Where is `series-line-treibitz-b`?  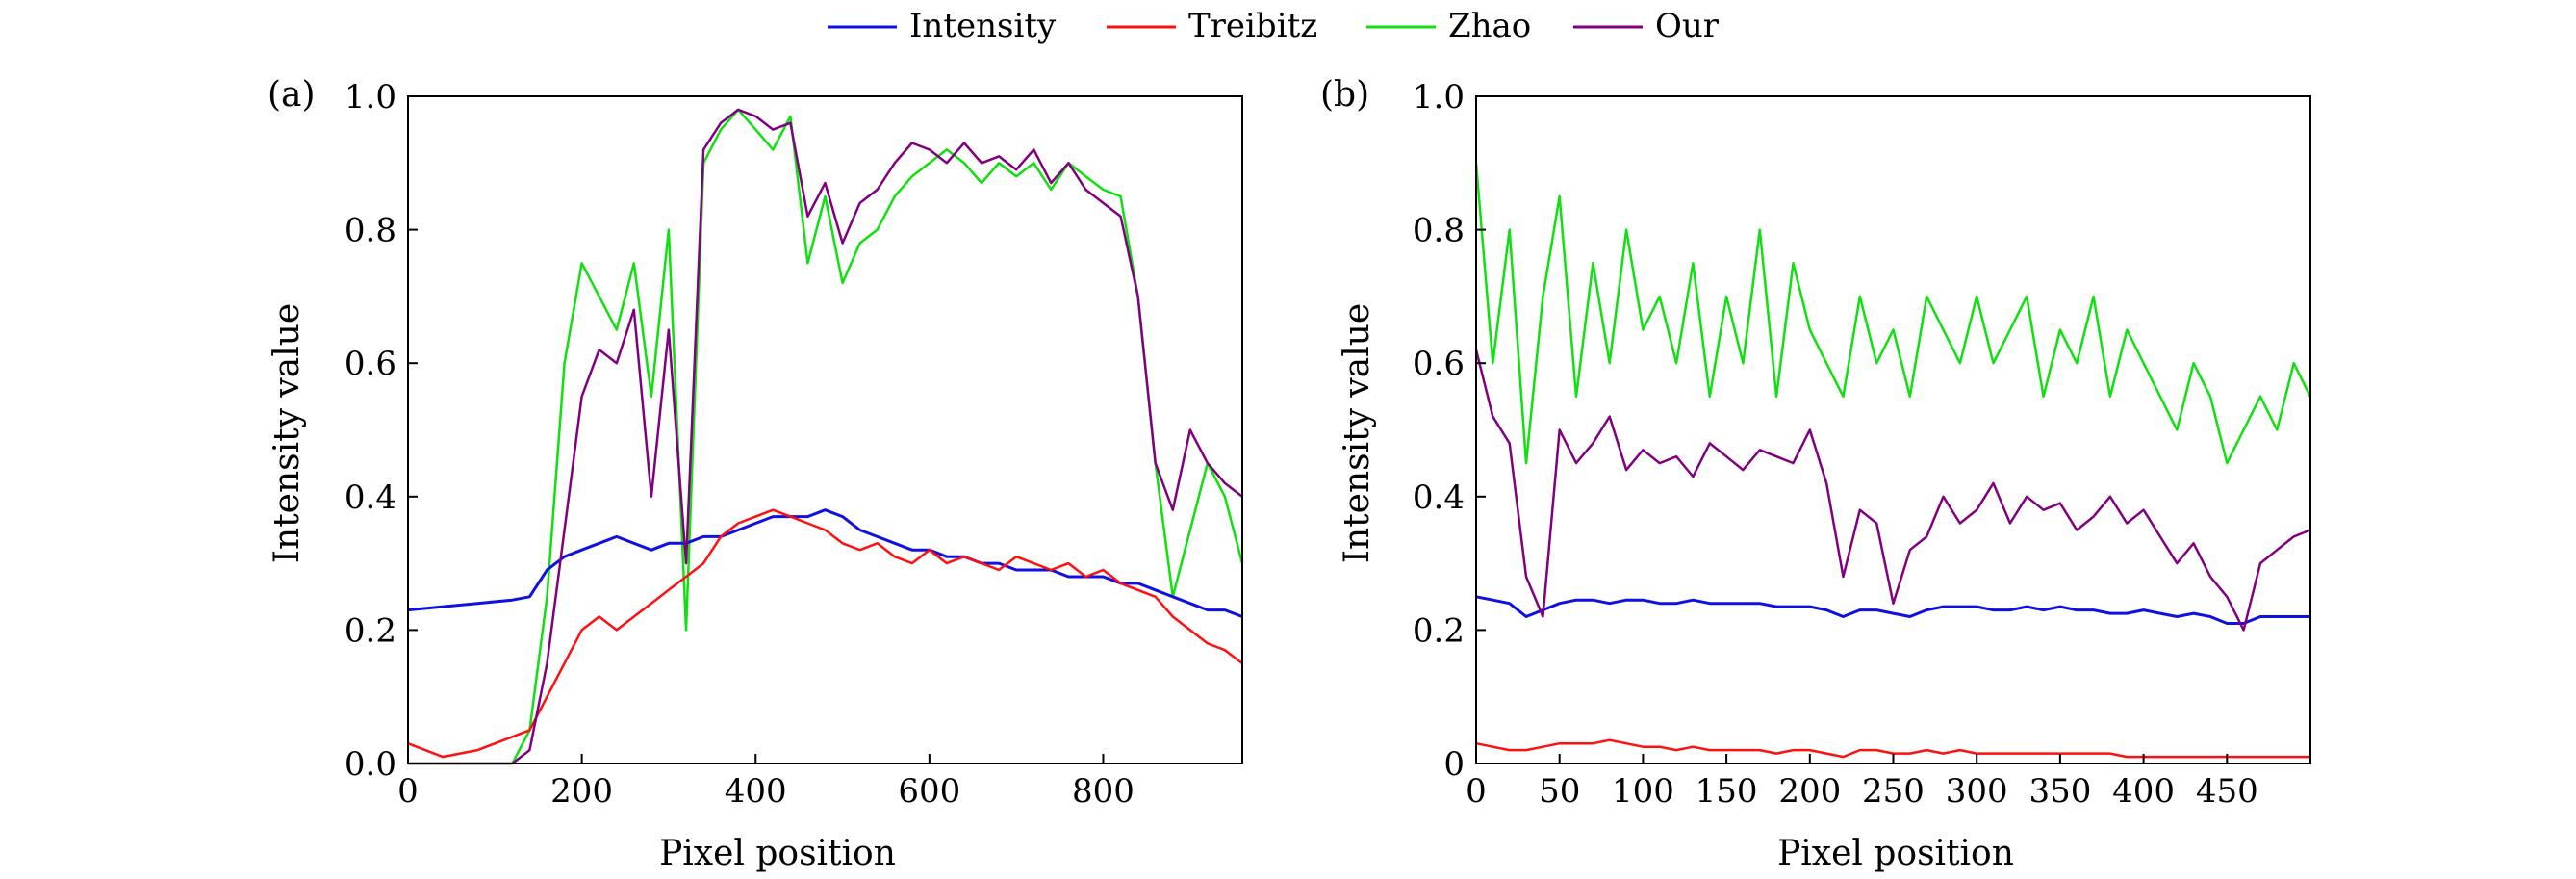 series-line-treibitz-b is located at coordinates (1892, 748).